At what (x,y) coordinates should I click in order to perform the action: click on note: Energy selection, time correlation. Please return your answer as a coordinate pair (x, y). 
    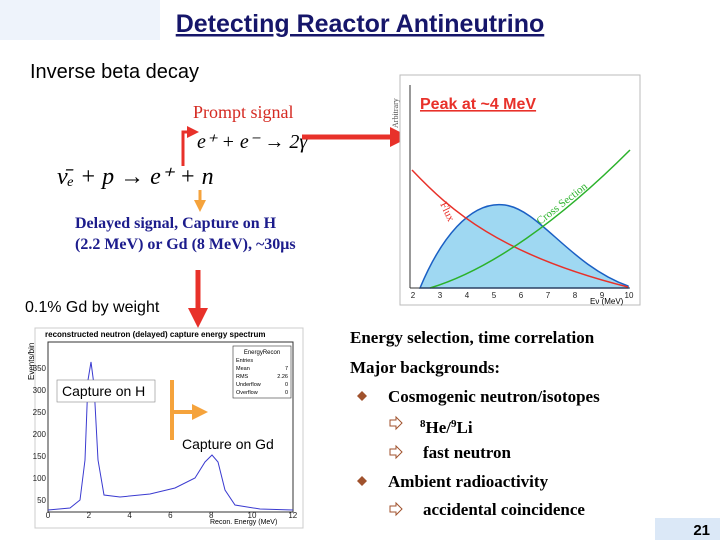
    Looking at the image, I should click on (472, 337).